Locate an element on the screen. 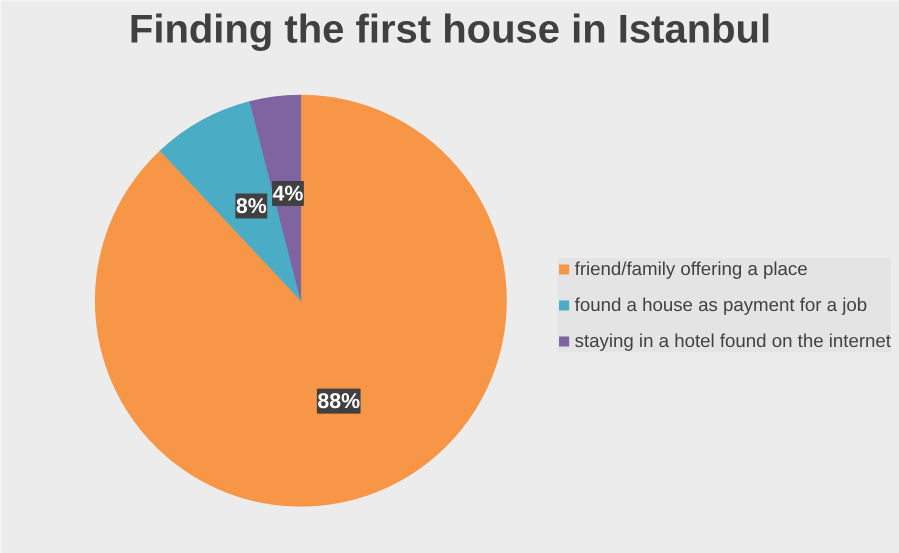 The image size is (899, 553). legend-label: found a house as payment for a job is located at coordinates (721, 305).